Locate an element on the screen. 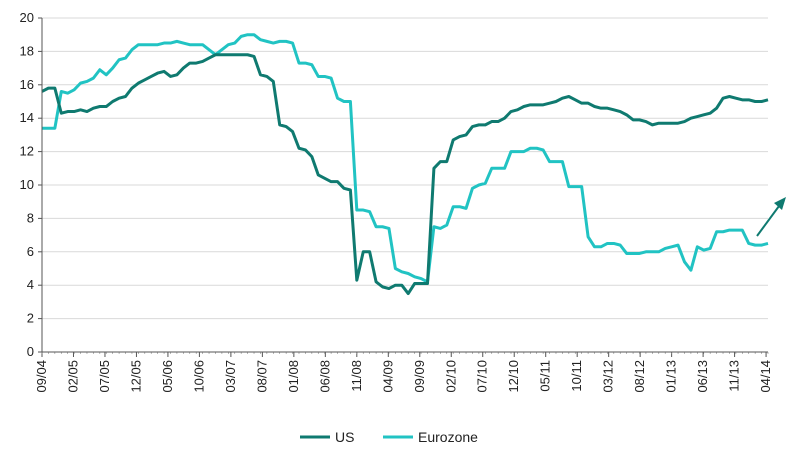 The width and height of the screenshot is (800, 452). x-tick-label: 12/10 is located at coordinates (513, 376).